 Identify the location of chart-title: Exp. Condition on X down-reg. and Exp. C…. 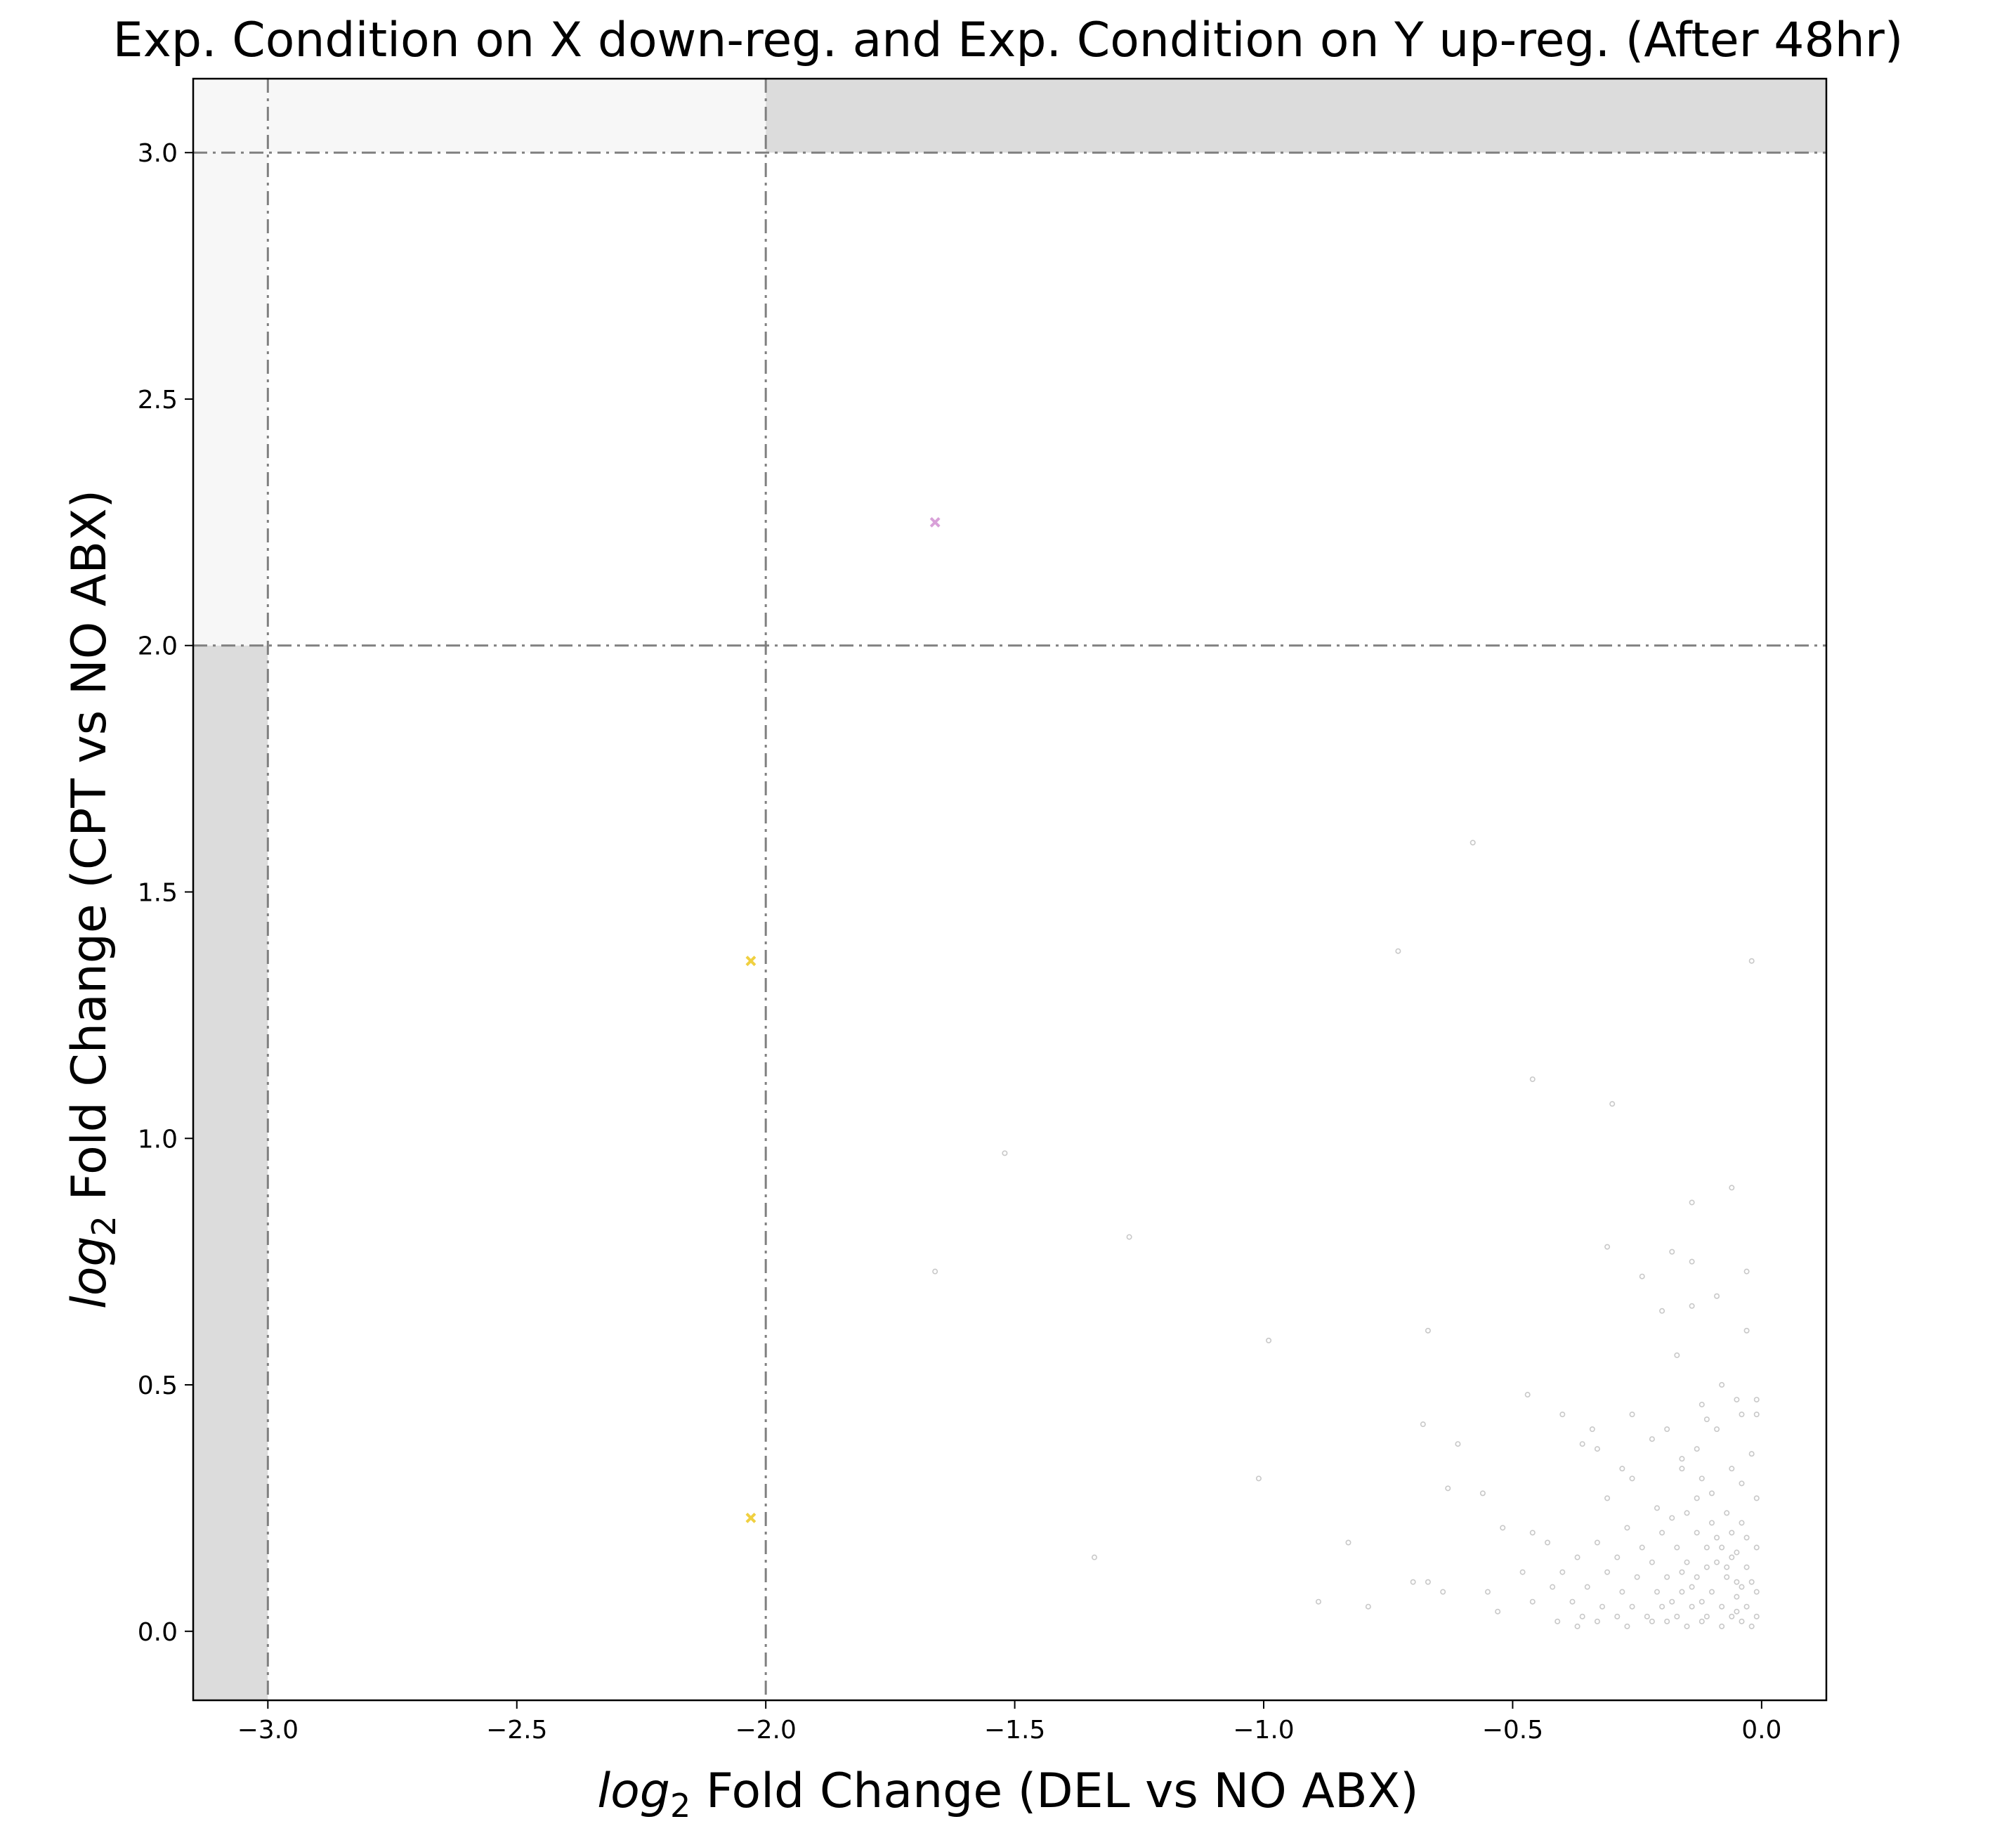
(1008, 40).